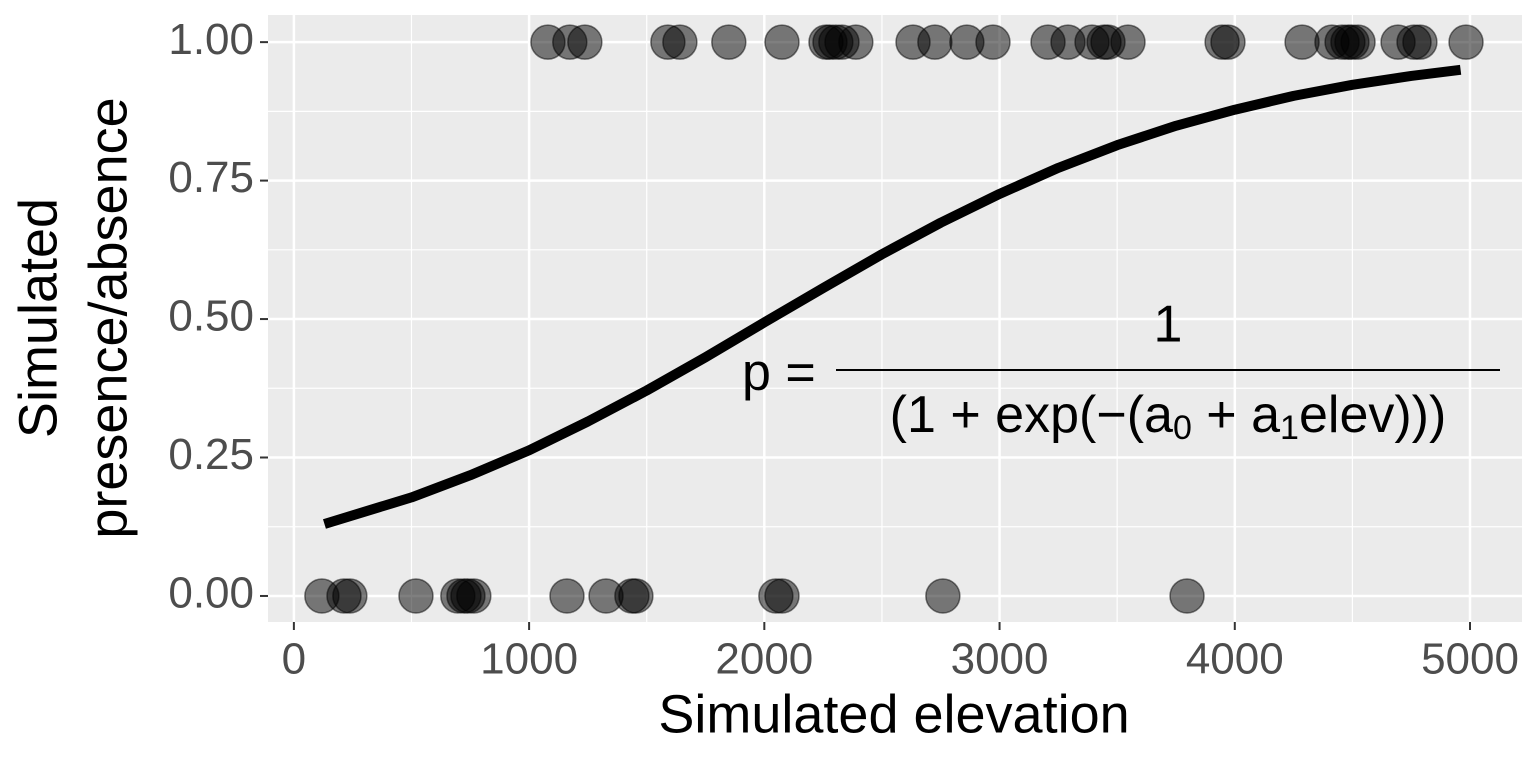  What do you see at coordinates (1470, 659) in the screenshot?
I see `x-tick-label: 5000` at bounding box center [1470, 659].